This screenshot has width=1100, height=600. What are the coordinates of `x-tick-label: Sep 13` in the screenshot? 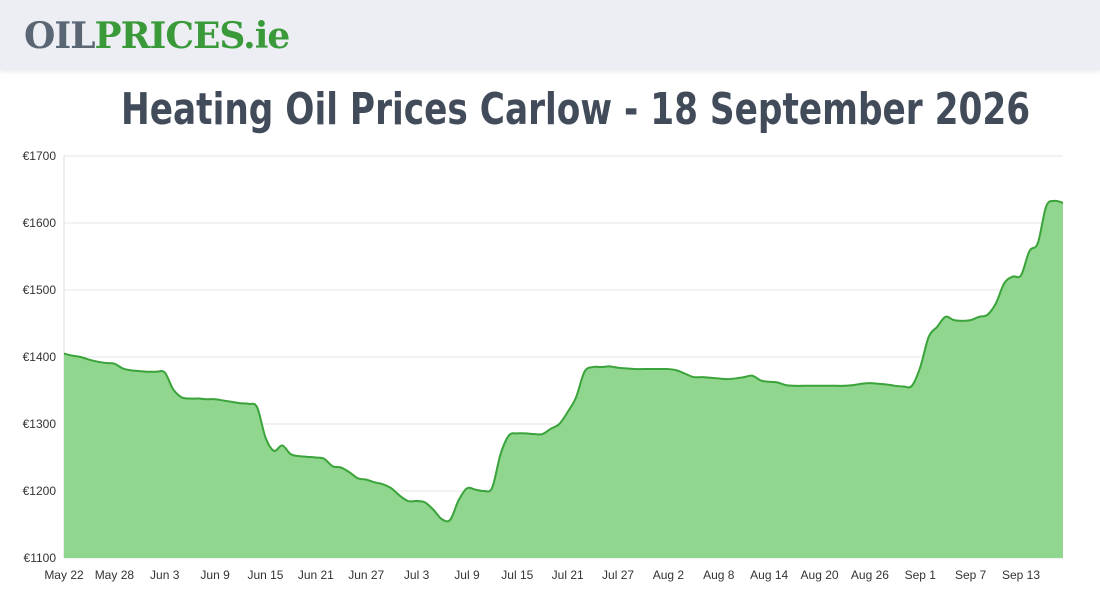 It's located at (1021, 575).